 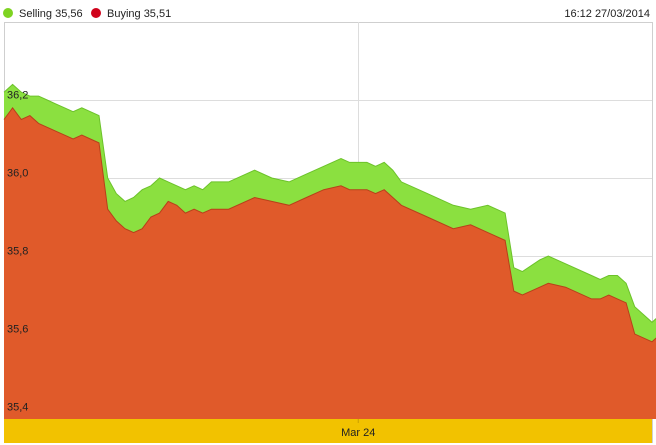 I want to click on buying-legend-dot, so click(x=96, y=13).